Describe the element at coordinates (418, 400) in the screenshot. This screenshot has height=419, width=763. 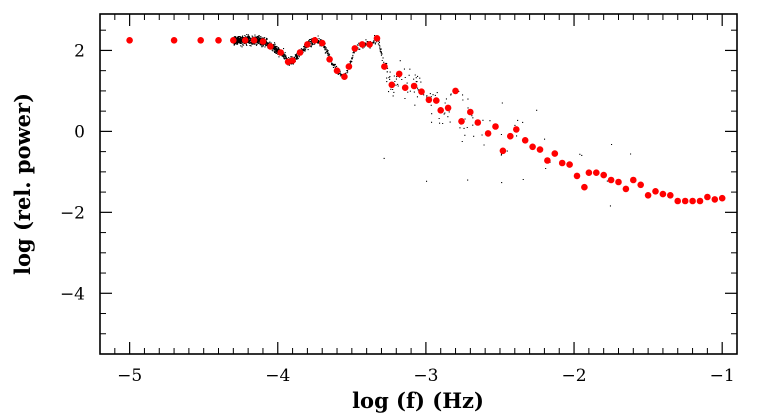
I see `x-axis-title: log (f) (Hz)` at that location.